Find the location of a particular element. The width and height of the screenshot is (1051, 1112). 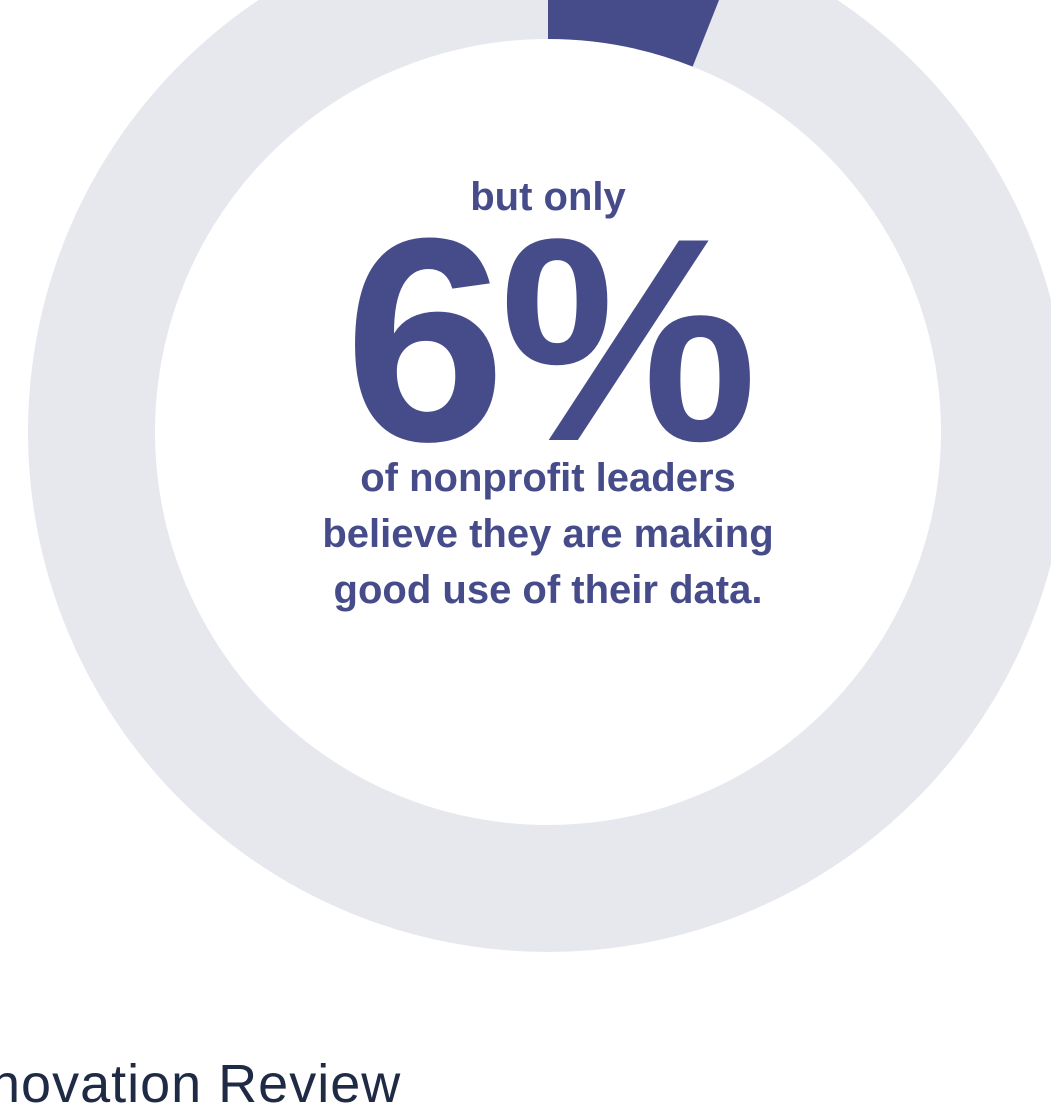

footer-publication: novation Review is located at coordinates (201, 1083).